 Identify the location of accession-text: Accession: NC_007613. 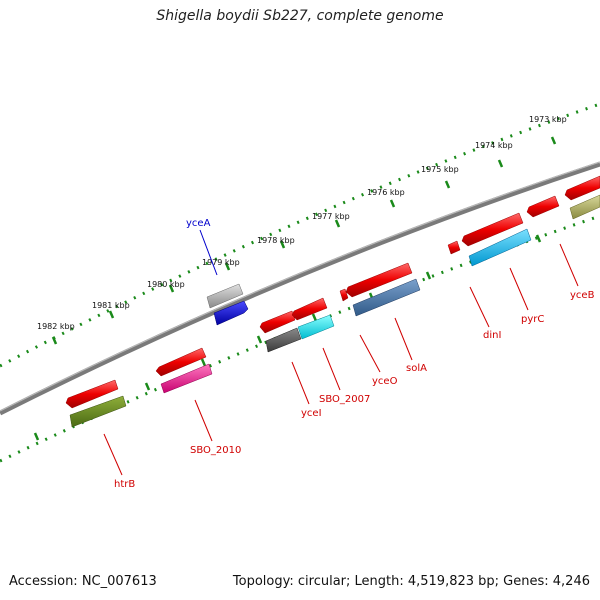
(83, 581).